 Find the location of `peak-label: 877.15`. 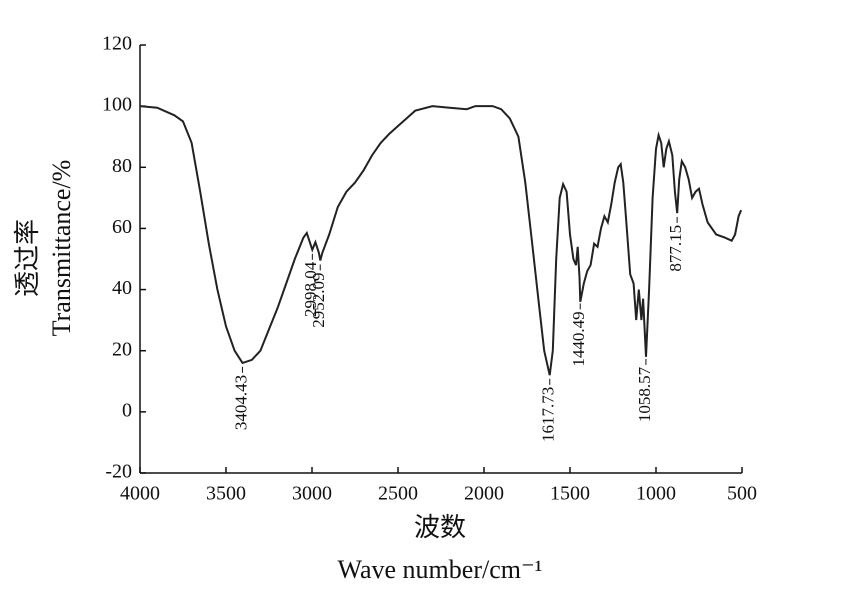

peak-label: 877.15 is located at coordinates (675, 248).